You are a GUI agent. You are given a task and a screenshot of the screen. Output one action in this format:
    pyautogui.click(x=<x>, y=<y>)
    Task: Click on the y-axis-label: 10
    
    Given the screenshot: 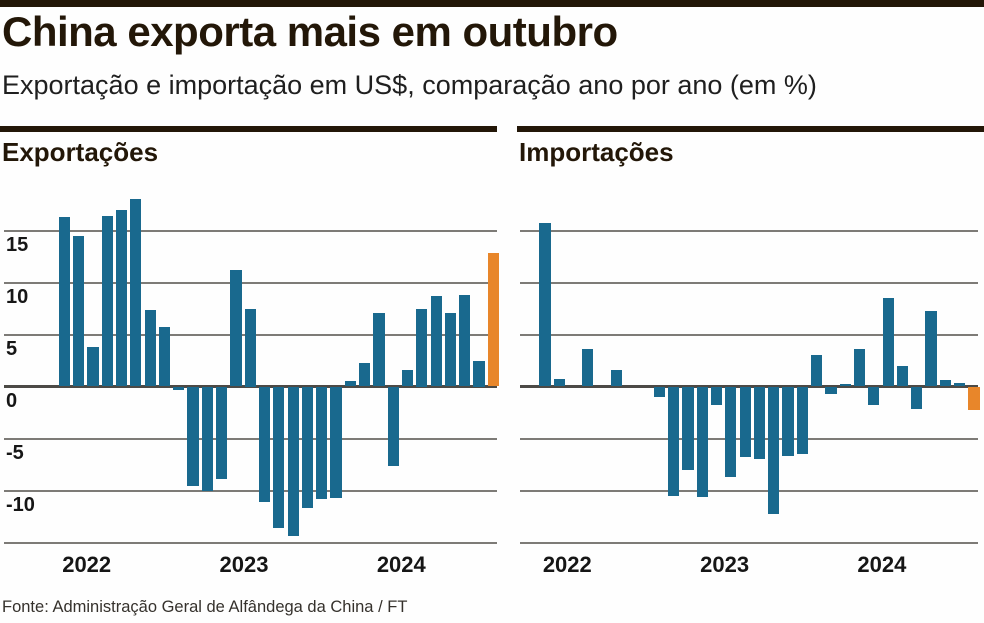 What is the action you would take?
    pyautogui.click(x=17, y=296)
    